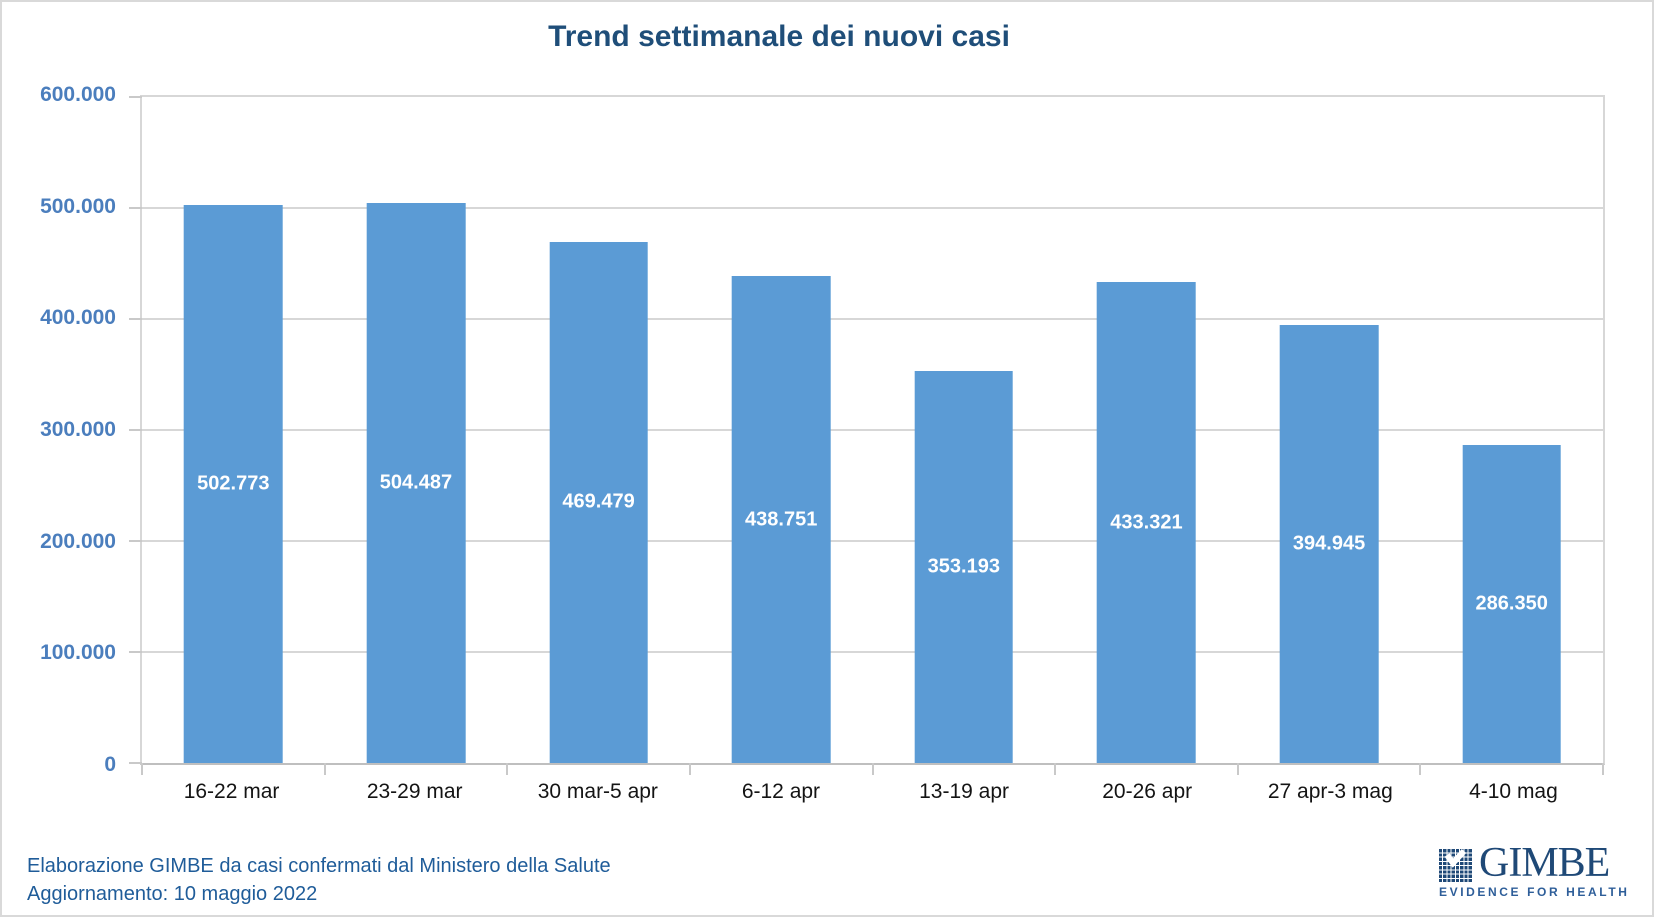  Describe the element at coordinates (231, 791) in the screenshot. I see `x-axis-category-label: 16-22 mar` at that location.